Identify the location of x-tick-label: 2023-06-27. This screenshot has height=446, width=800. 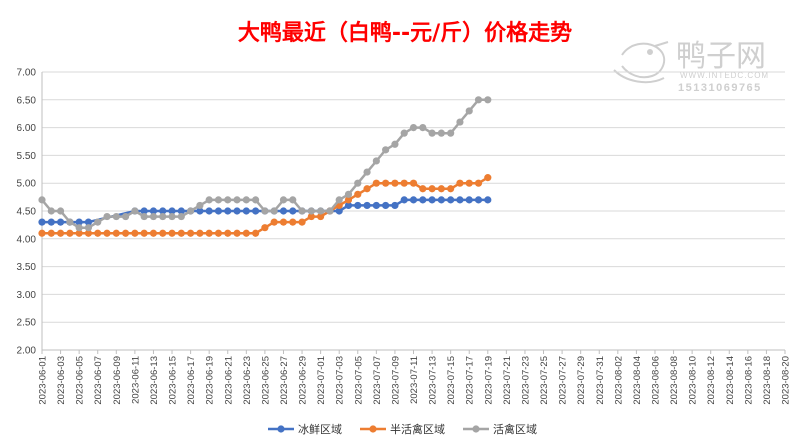
(284, 380).